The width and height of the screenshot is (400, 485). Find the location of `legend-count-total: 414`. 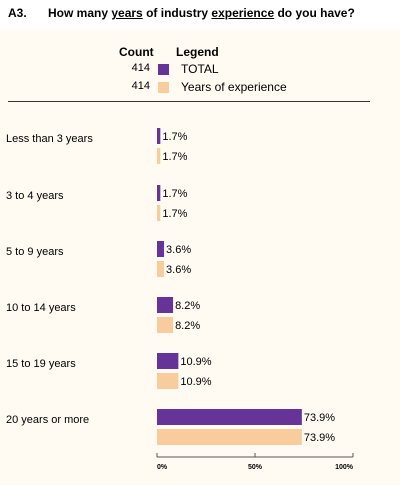

legend-count-total: 414 is located at coordinates (140, 68).